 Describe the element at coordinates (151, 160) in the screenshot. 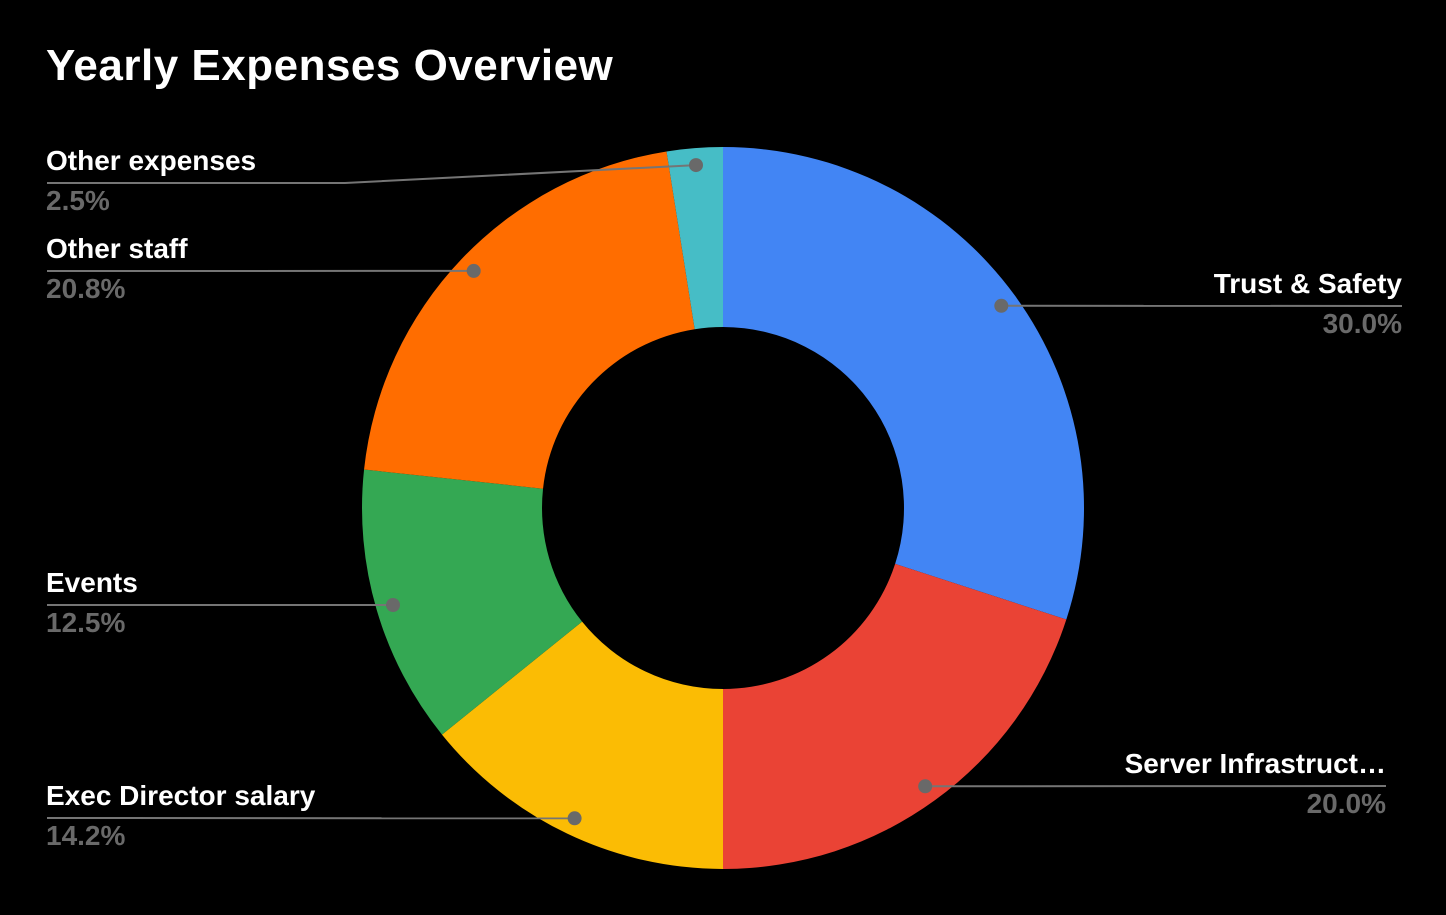

I see `slice-label-other-expenses: Other expenses` at that location.